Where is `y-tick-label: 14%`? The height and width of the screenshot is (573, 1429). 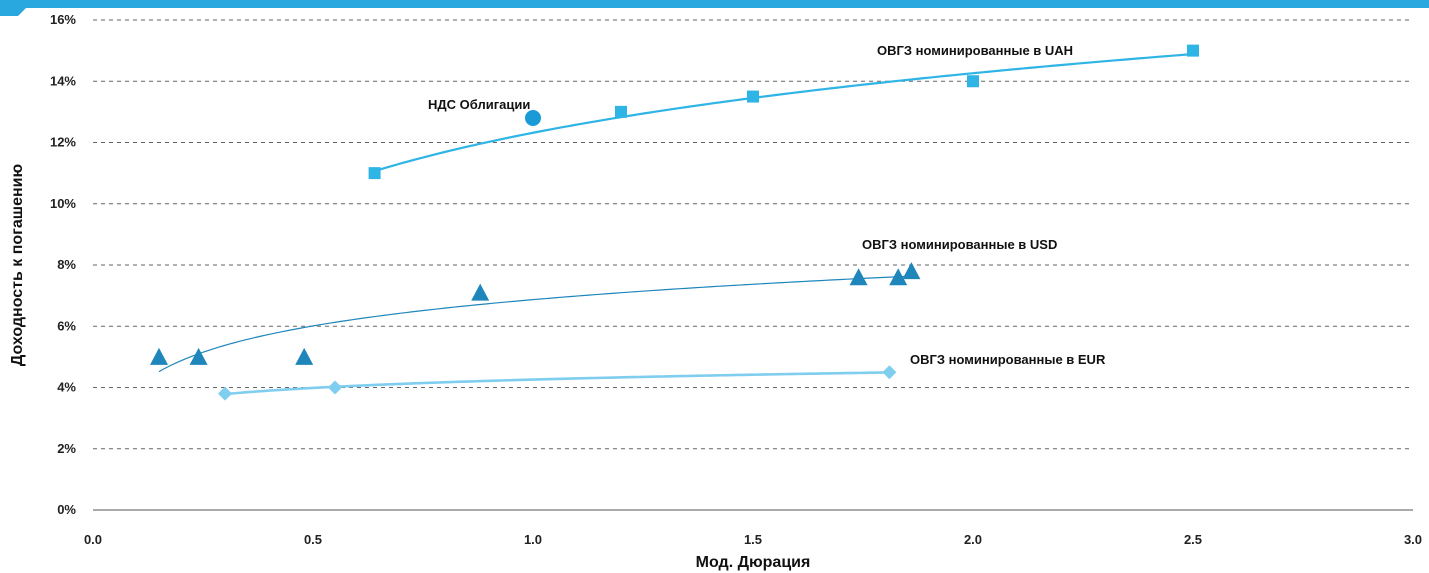
y-tick-label: 14% is located at coordinates (63, 80).